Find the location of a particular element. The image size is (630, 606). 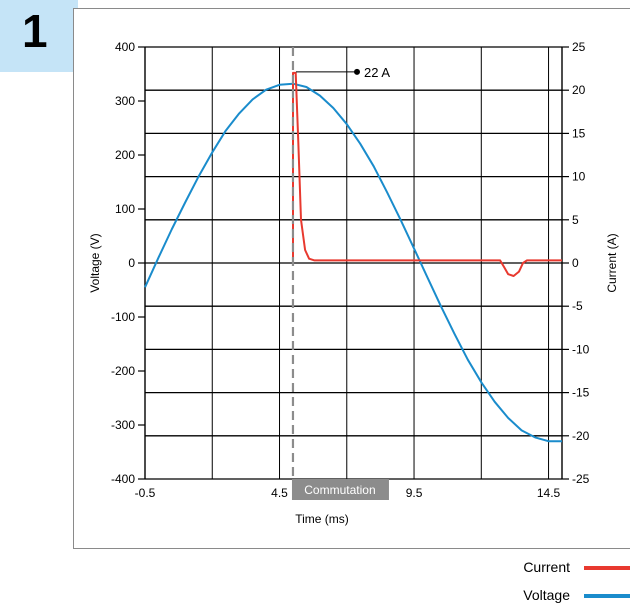

legend-label: Voltage is located at coordinates (546, 595).